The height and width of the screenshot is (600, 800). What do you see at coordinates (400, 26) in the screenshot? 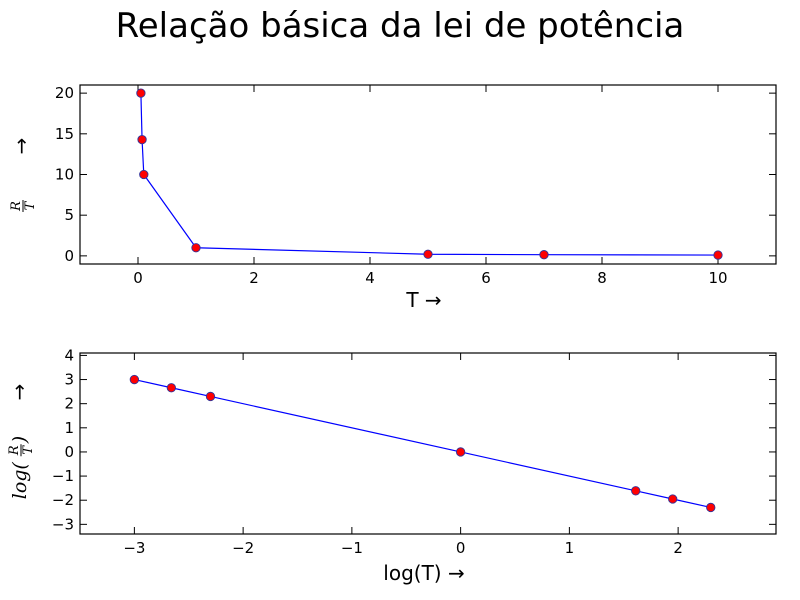
I see `figure-title: Relação básica da lei de potência` at bounding box center [400, 26].